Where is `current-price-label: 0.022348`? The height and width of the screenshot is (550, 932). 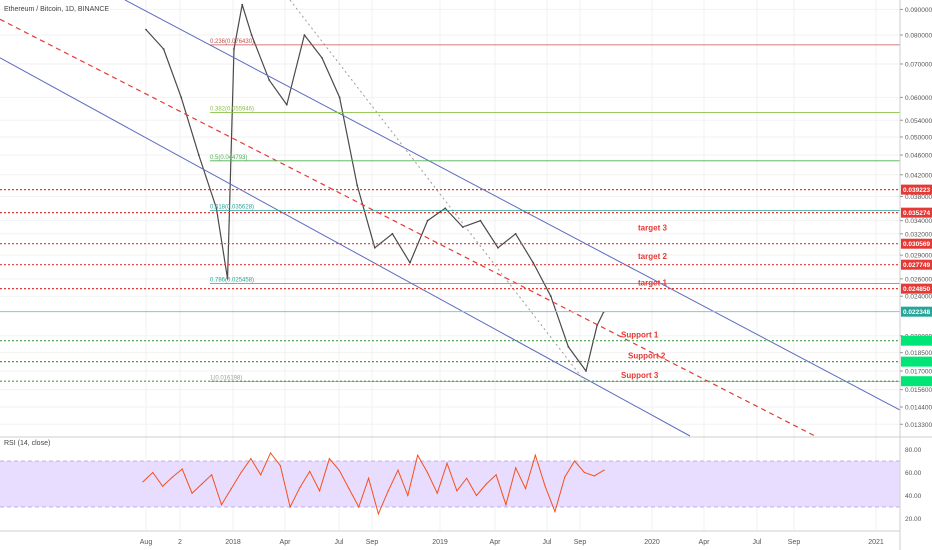
current-price-label: 0.022348 is located at coordinates (916, 312).